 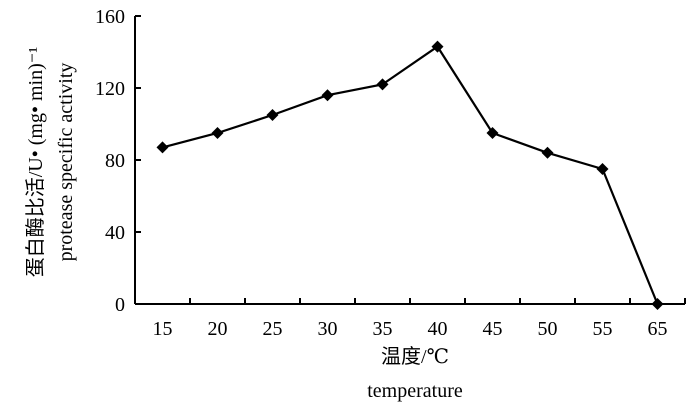 I want to click on x-tick-label: 45, so click(x=493, y=329).